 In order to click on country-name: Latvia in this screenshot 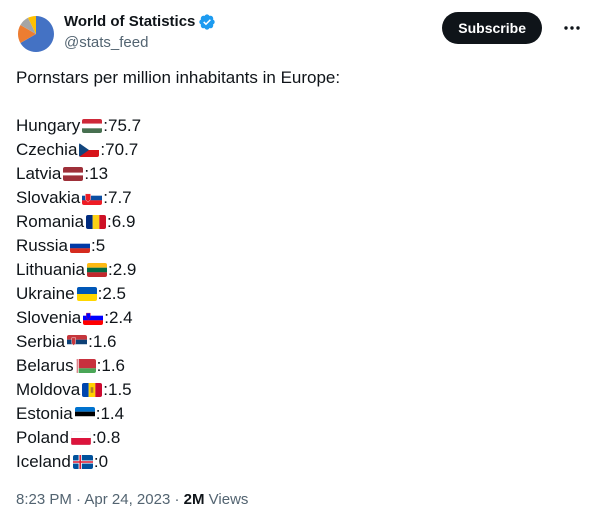, I will do `click(39, 173)`.